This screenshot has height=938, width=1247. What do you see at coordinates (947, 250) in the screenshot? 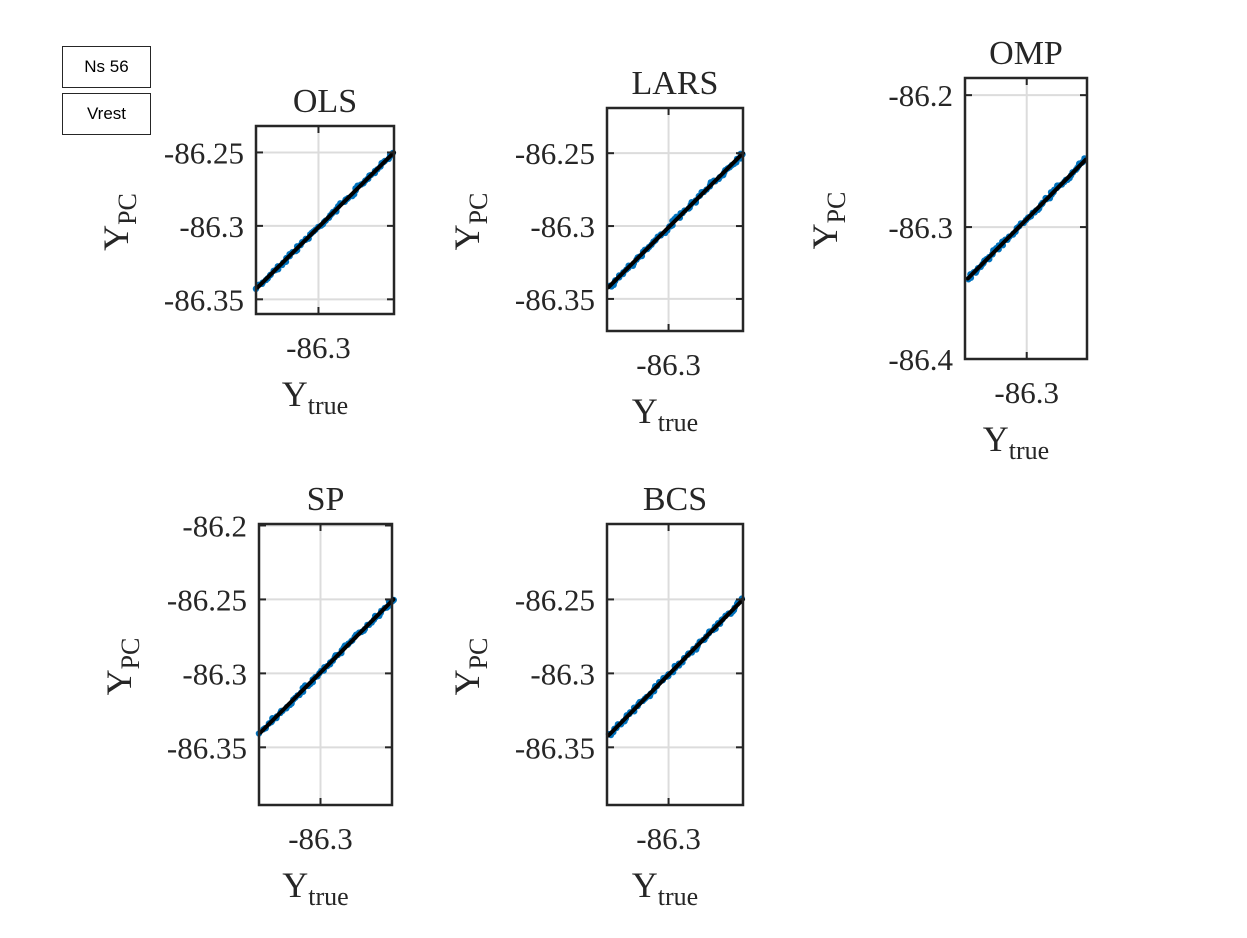
I see `subplot-omp: -86.4 -86.3 -86.2 -86.3 OMP Ytrue YPC` at bounding box center [947, 250].